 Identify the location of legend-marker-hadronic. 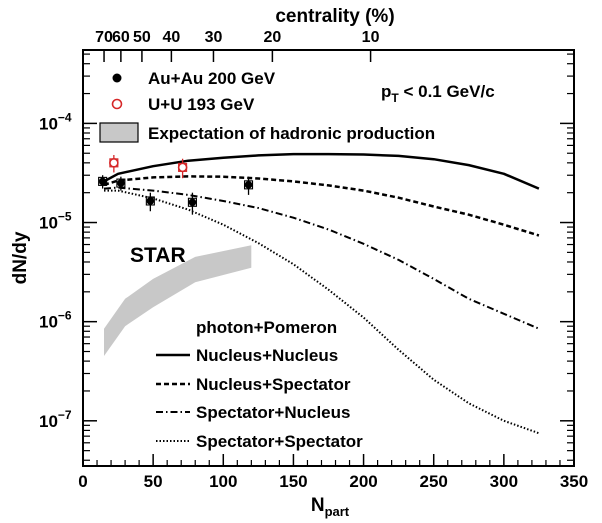
(119, 132).